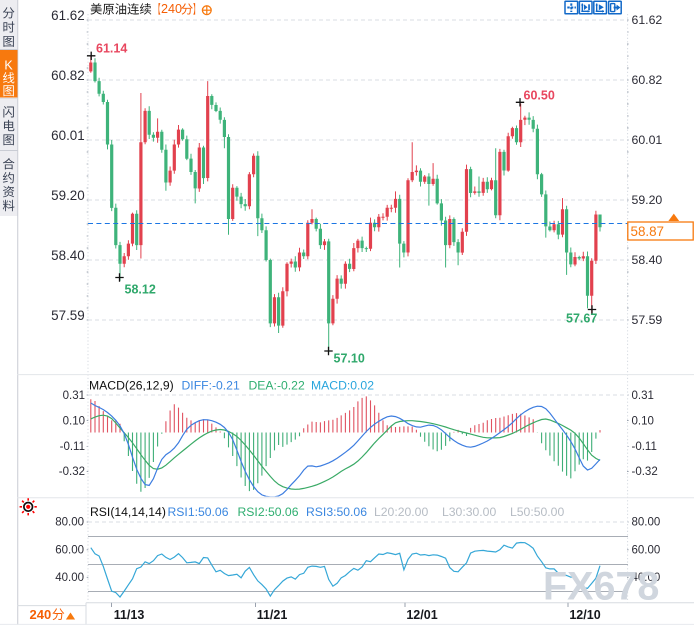 The height and width of the screenshot is (625, 694). Describe the element at coordinates (539, 96) in the screenshot. I see `svg-text: 60.50` at that location.